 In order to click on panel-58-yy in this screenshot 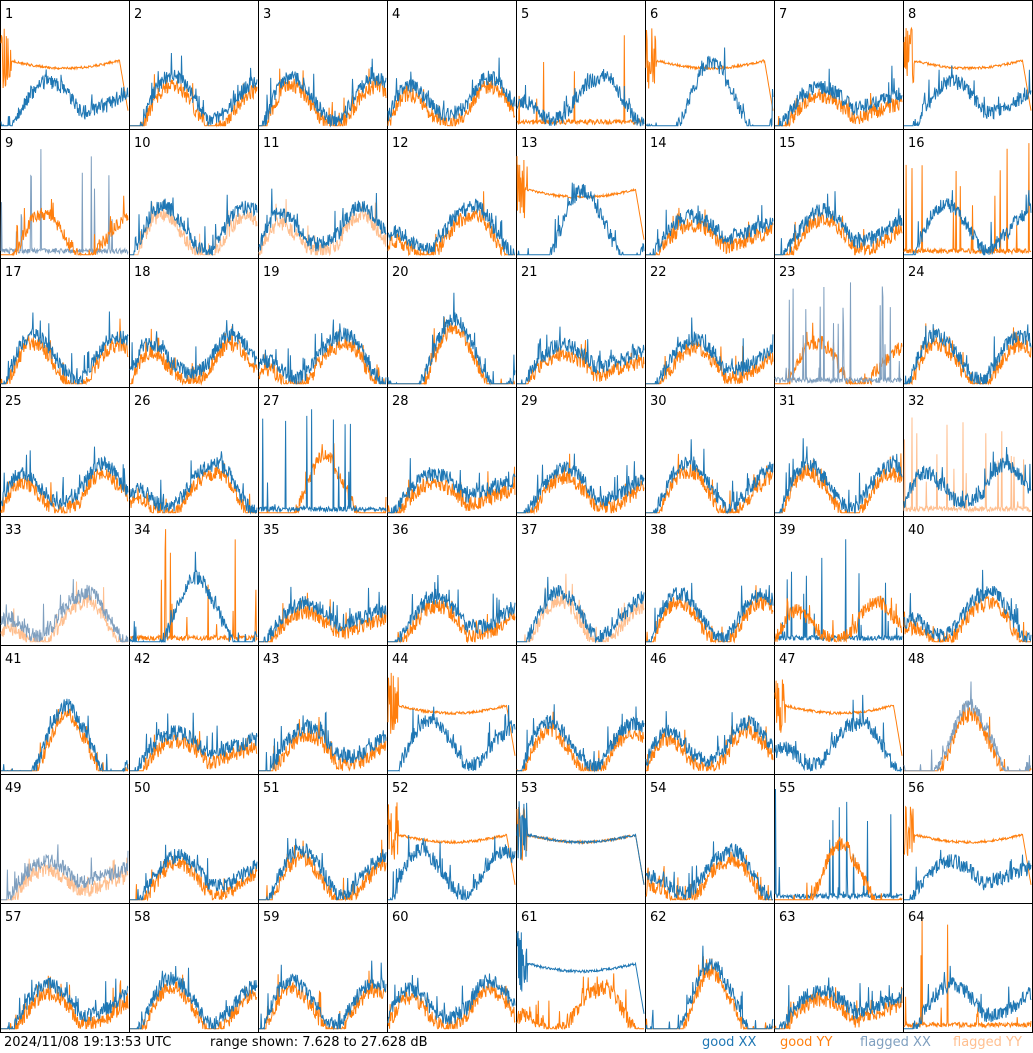, I will do `click(194, 1002)`.